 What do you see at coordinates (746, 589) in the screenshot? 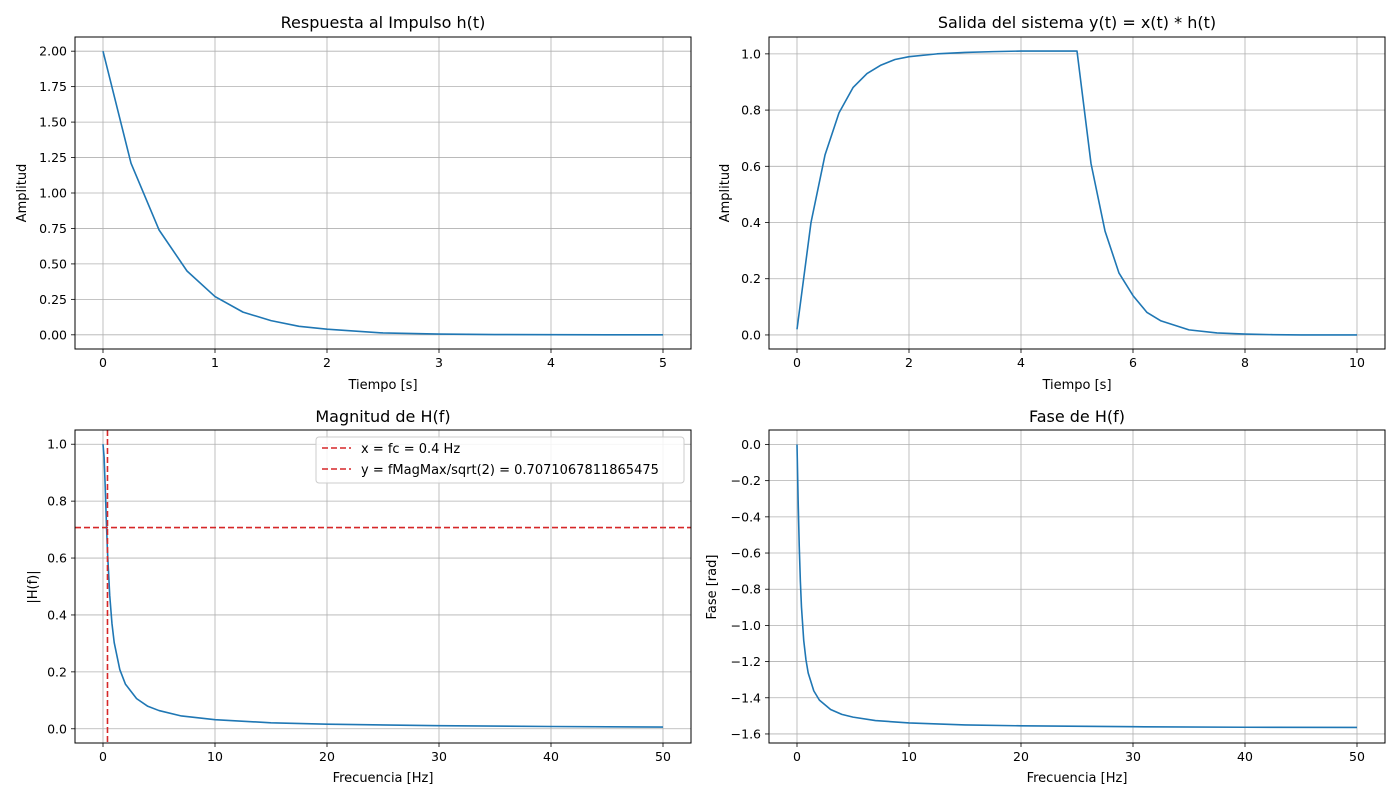
I see `y-tick-label: −0.8` at bounding box center [746, 589].